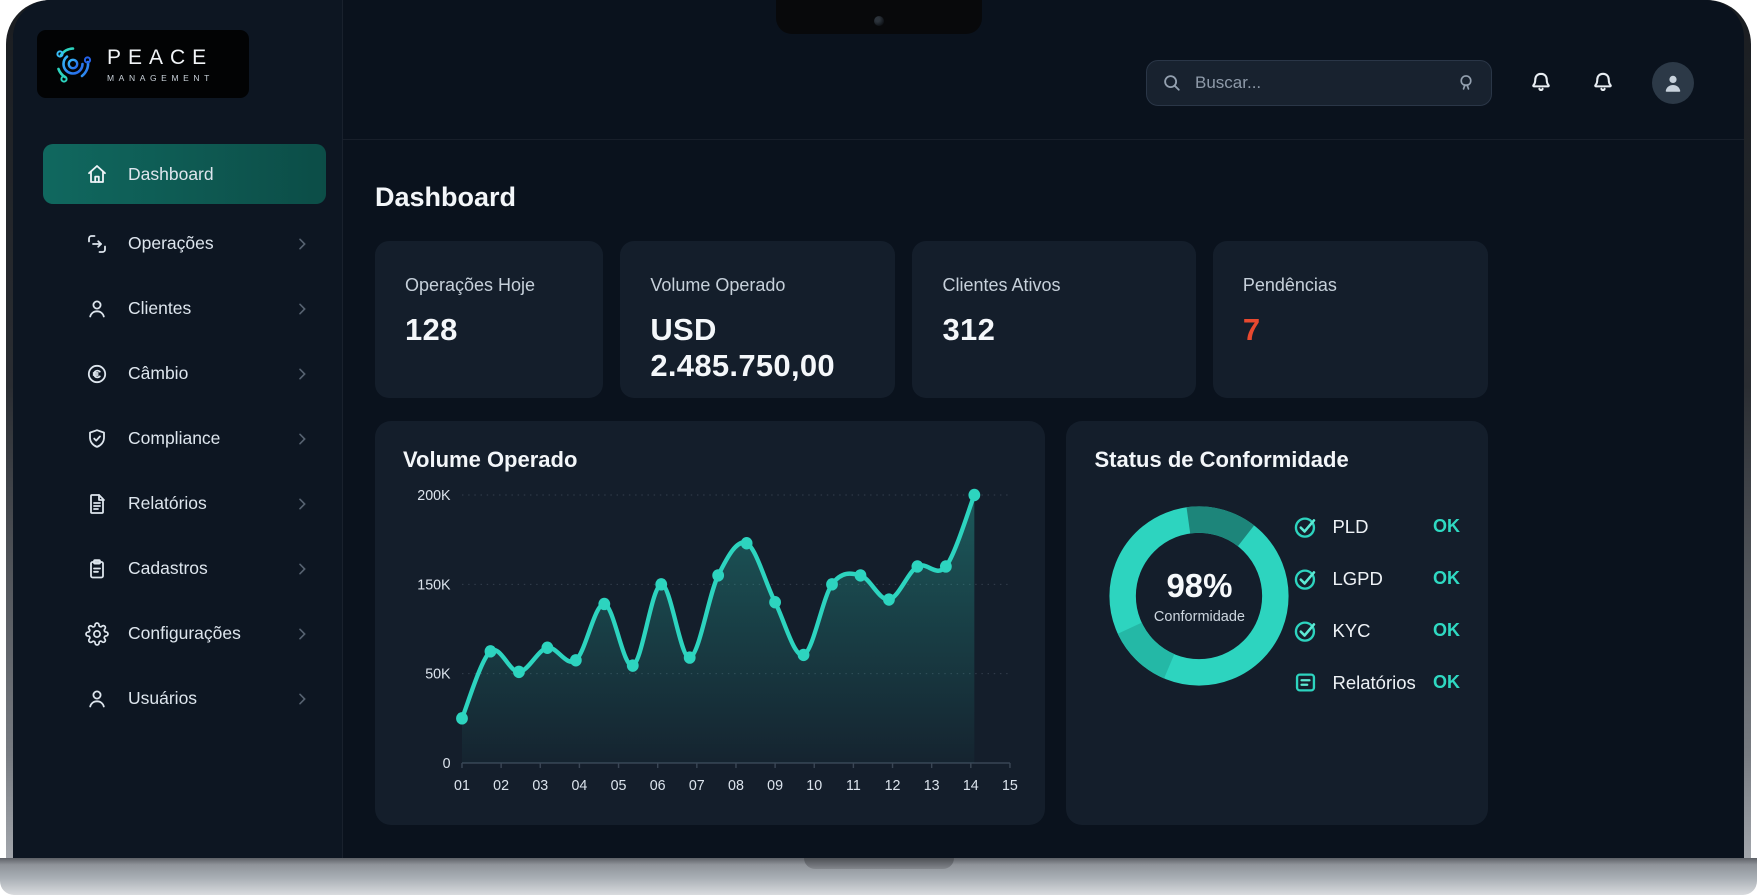  What do you see at coordinates (969, 329) in the screenshot?
I see `stat-value: 312` at bounding box center [969, 329].